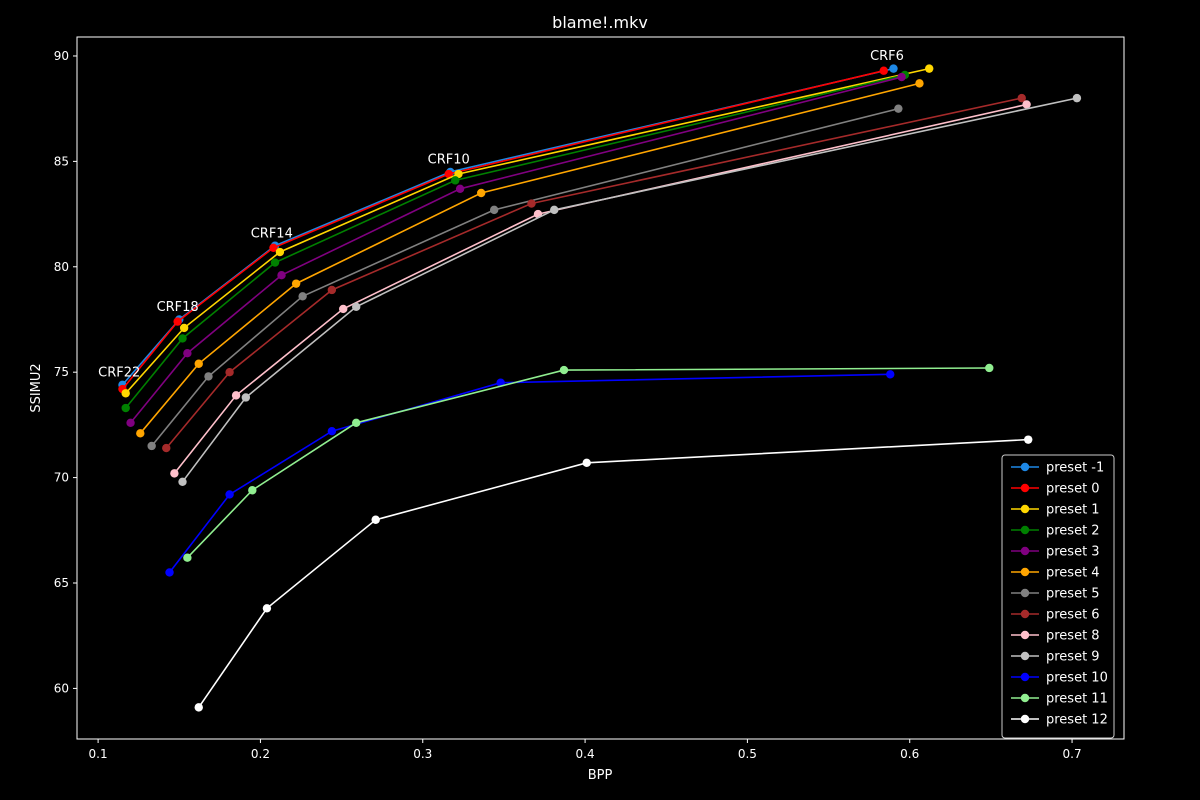  What do you see at coordinates (272, 233) in the screenshot?
I see `annotation-label: CRF14` at bounding box center [272, 233].